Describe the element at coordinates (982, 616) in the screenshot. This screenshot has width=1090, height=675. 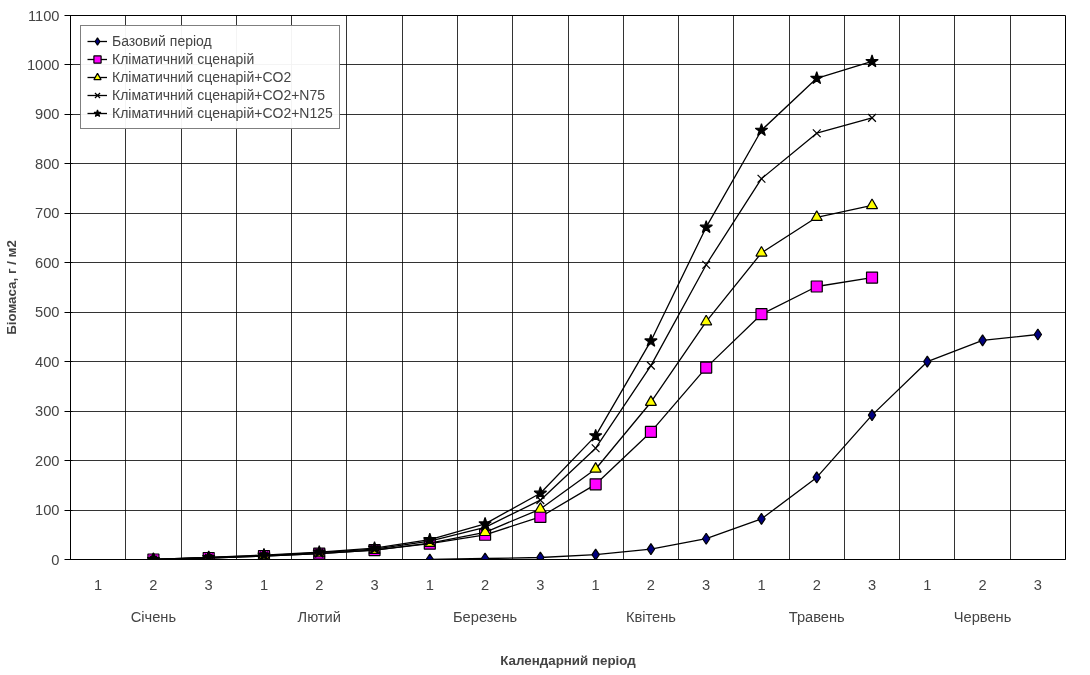
I see `text: Червень` at that location.